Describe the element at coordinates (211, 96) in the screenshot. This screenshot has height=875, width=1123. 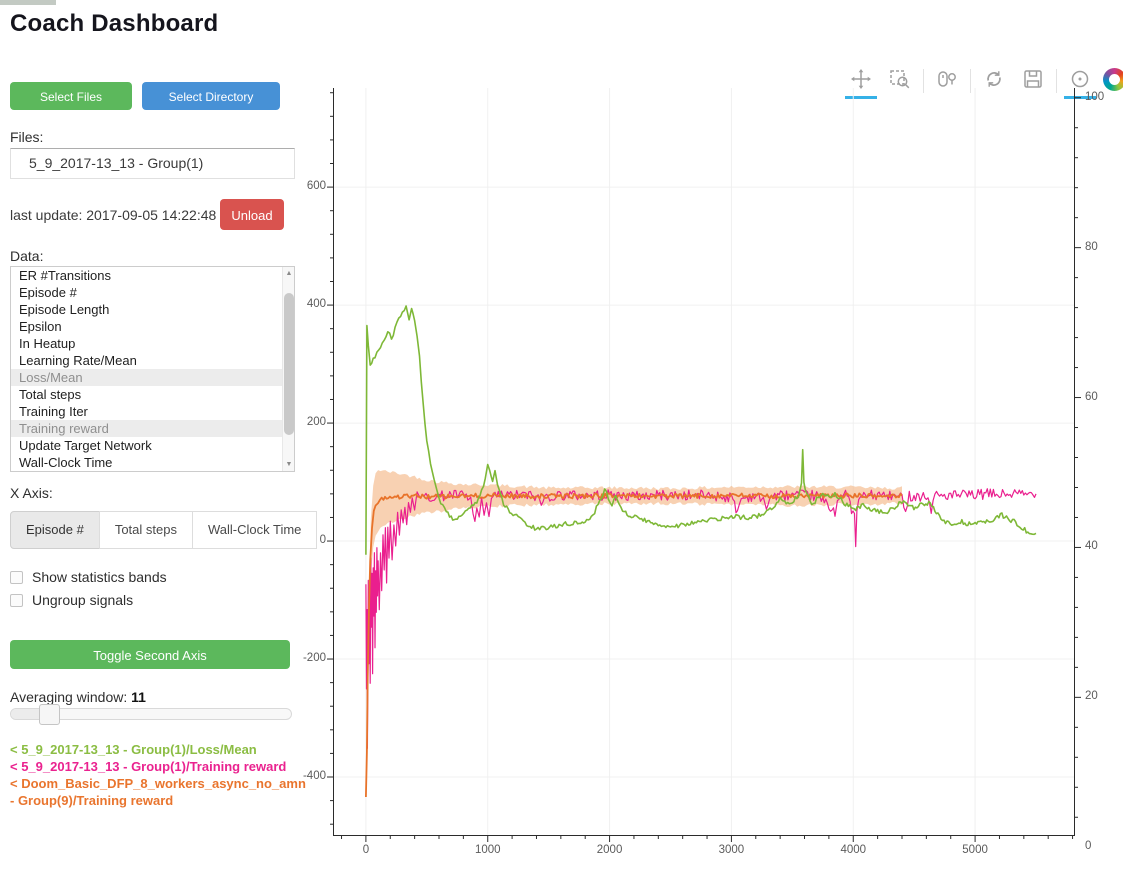
I see `select-directory-button: Select Directory` at that location.